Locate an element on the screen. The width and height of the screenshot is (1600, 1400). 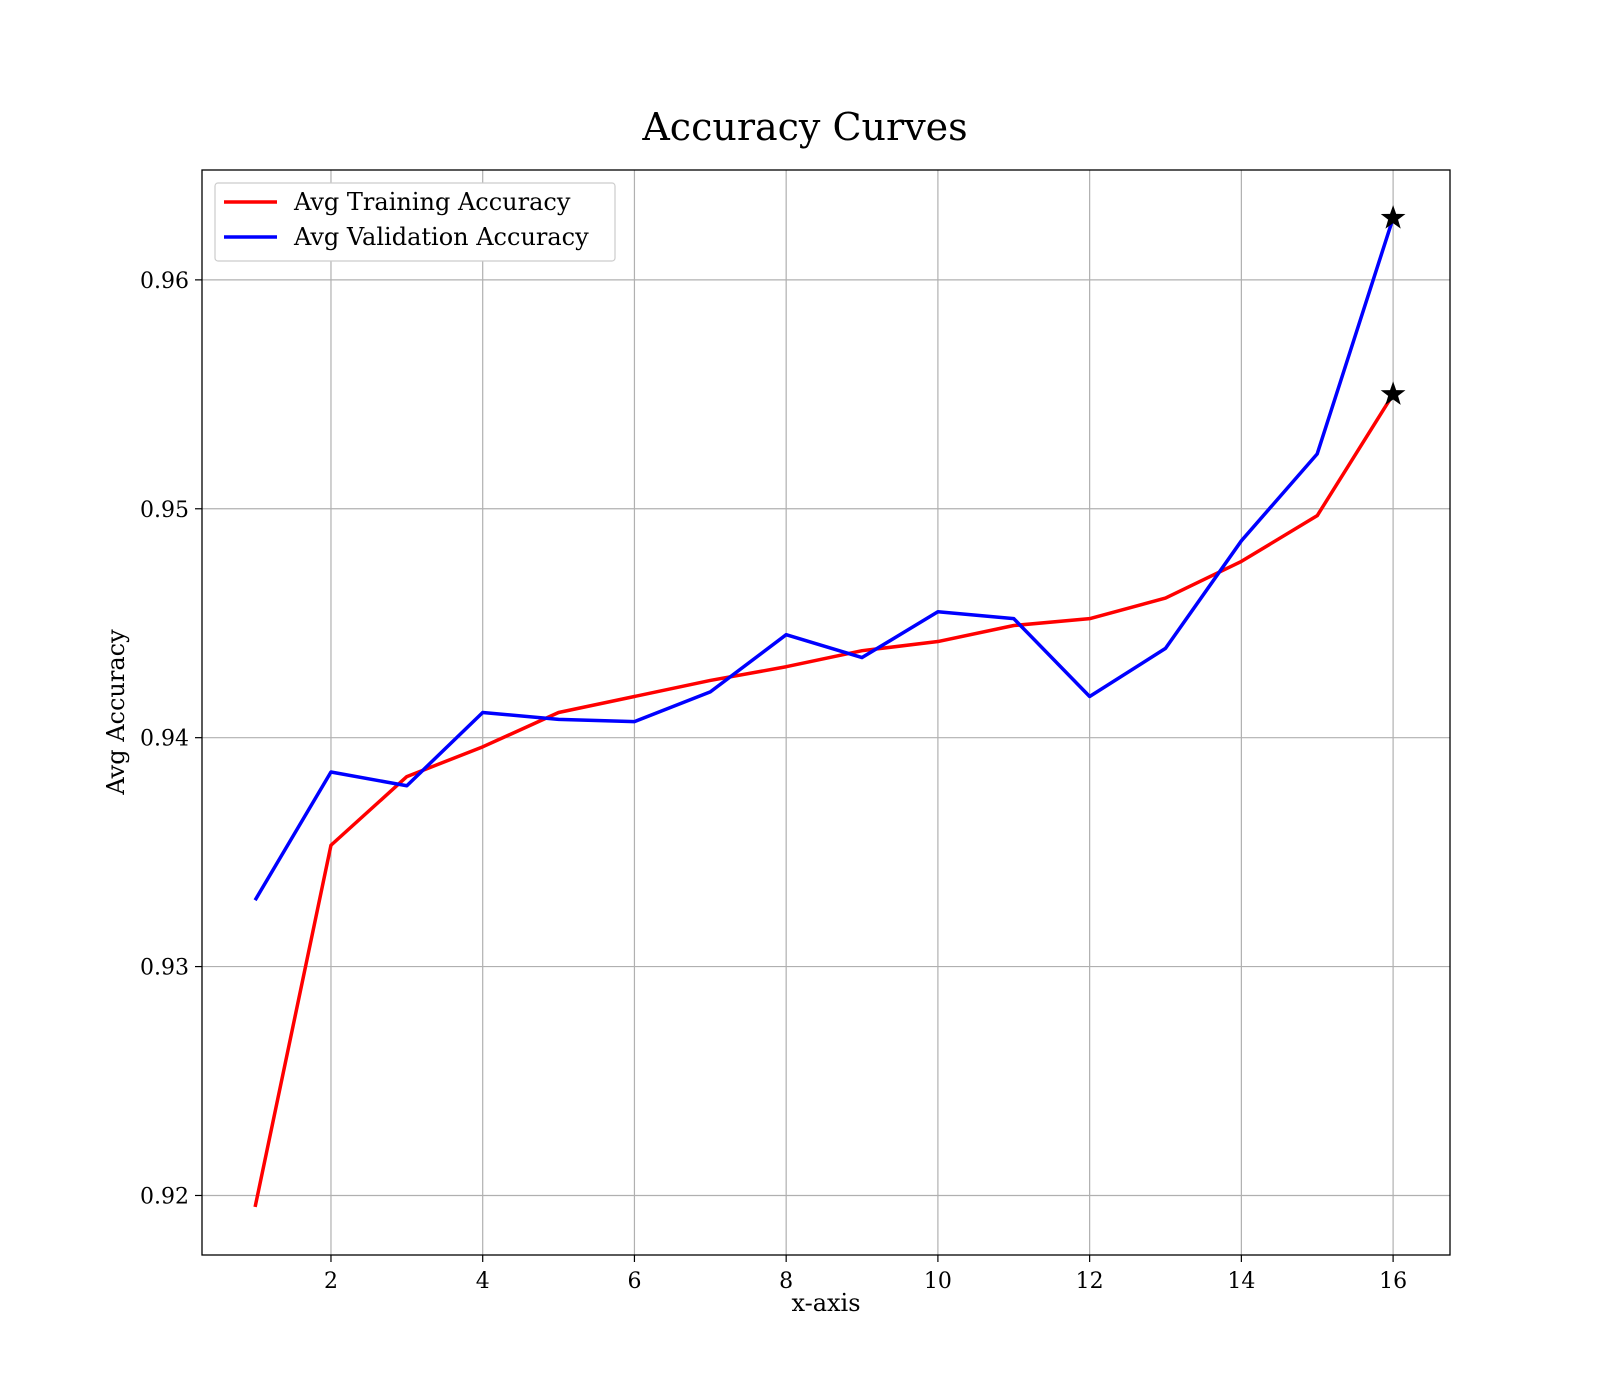
y-tick-label: 0.94 is located at coordinates (164, 739).